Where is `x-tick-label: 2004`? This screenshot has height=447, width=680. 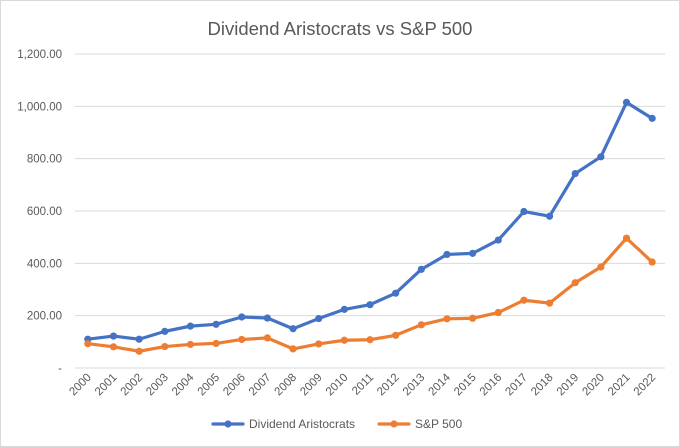 x-tick-label: 2004 is located at coordinates (183, 384).